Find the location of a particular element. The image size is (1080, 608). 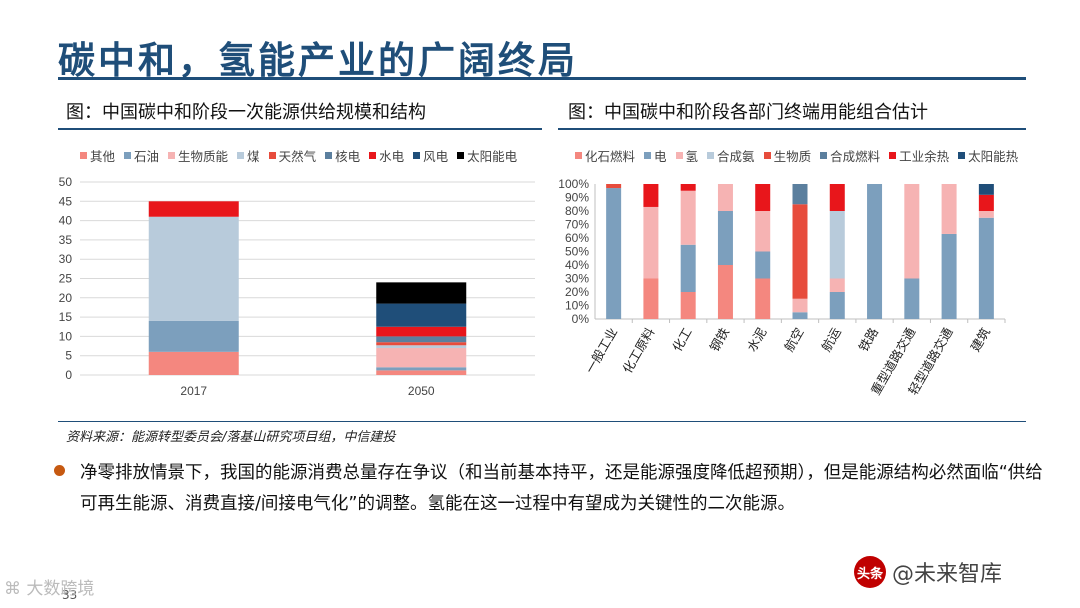

left-legend-item-4: 天然气 is located at coordinates (292, 155).